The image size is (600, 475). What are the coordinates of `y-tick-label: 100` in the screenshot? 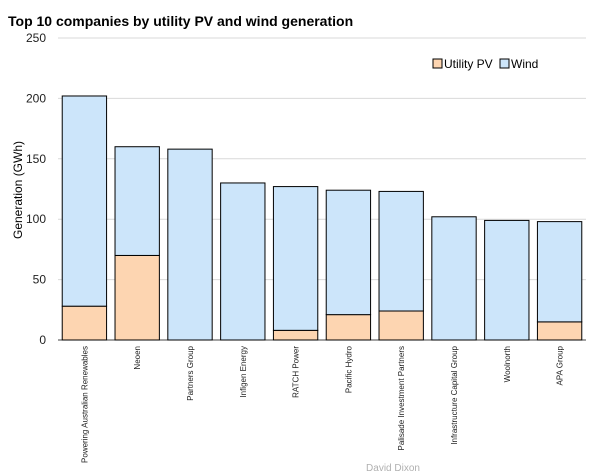 It's located at (36, 219).